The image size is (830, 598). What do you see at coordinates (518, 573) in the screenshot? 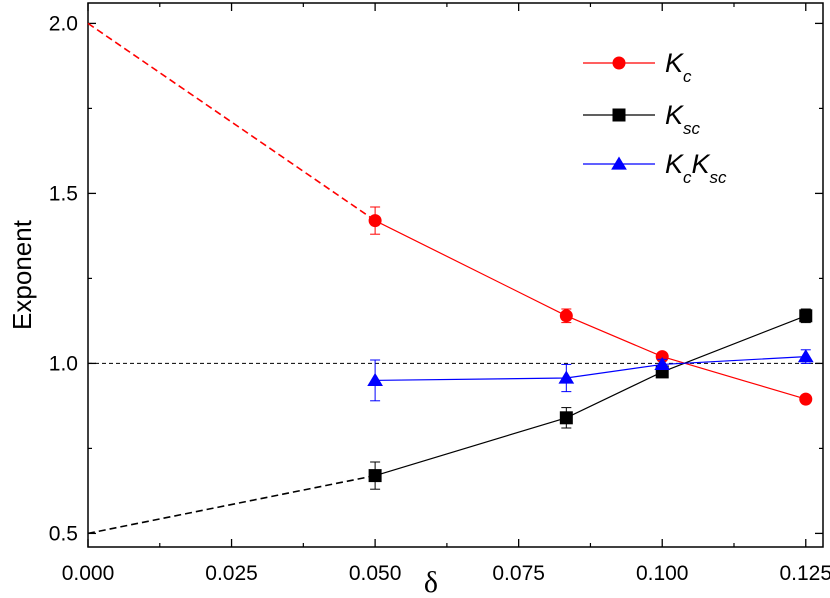
I see `x-tick-label: 0.075` at bounding box center [518, 573].